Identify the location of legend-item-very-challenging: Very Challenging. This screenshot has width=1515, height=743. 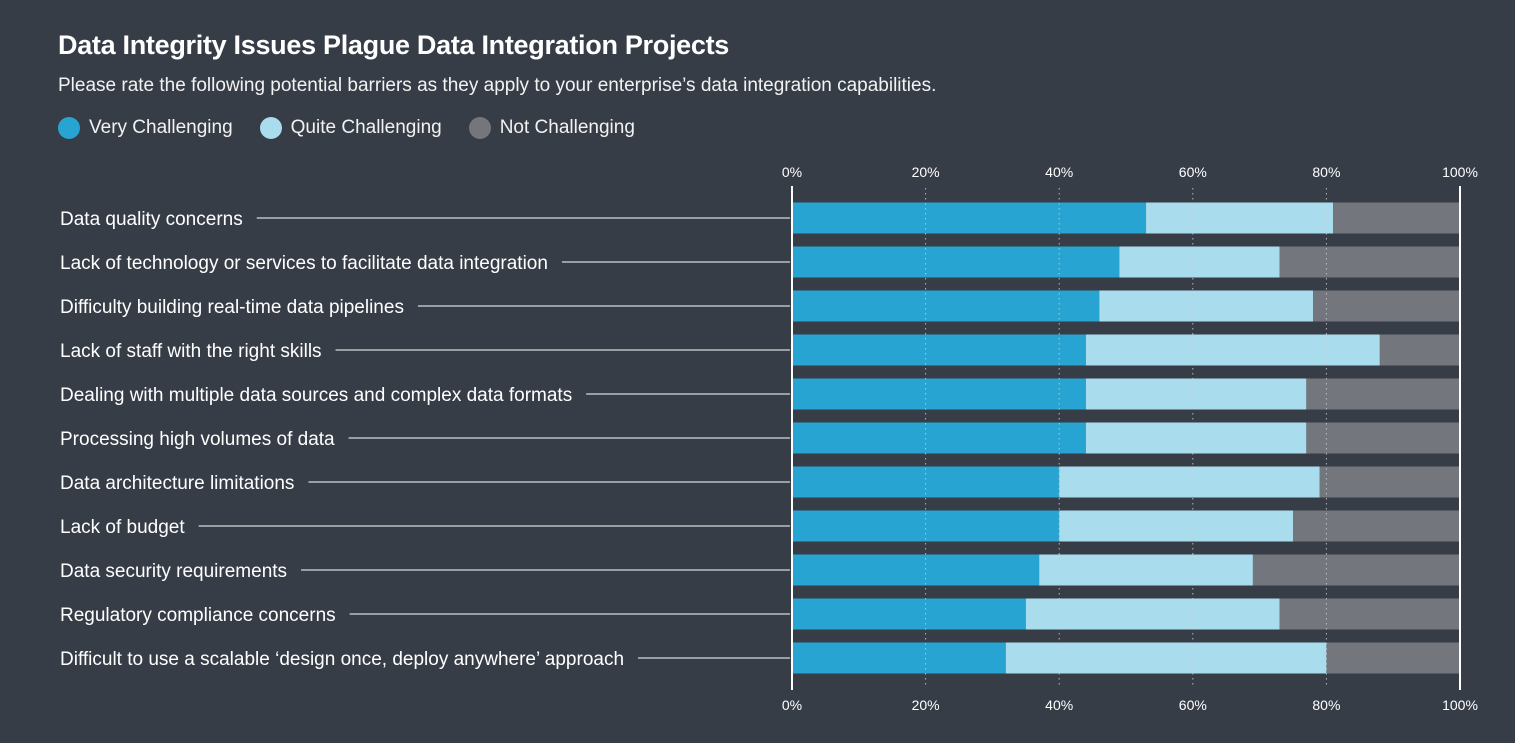
(145, 128).